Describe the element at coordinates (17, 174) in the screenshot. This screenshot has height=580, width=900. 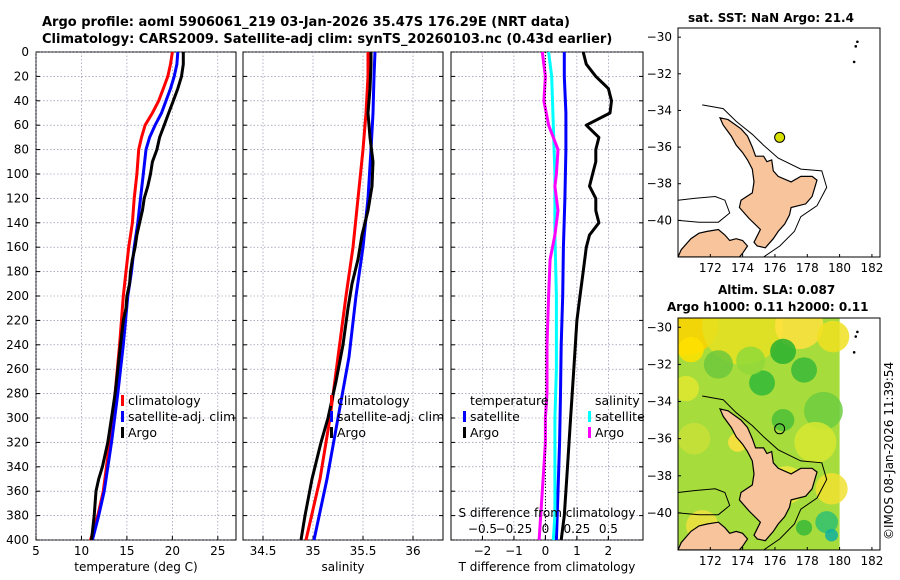
I see `y-tick-label: 100` at that location.